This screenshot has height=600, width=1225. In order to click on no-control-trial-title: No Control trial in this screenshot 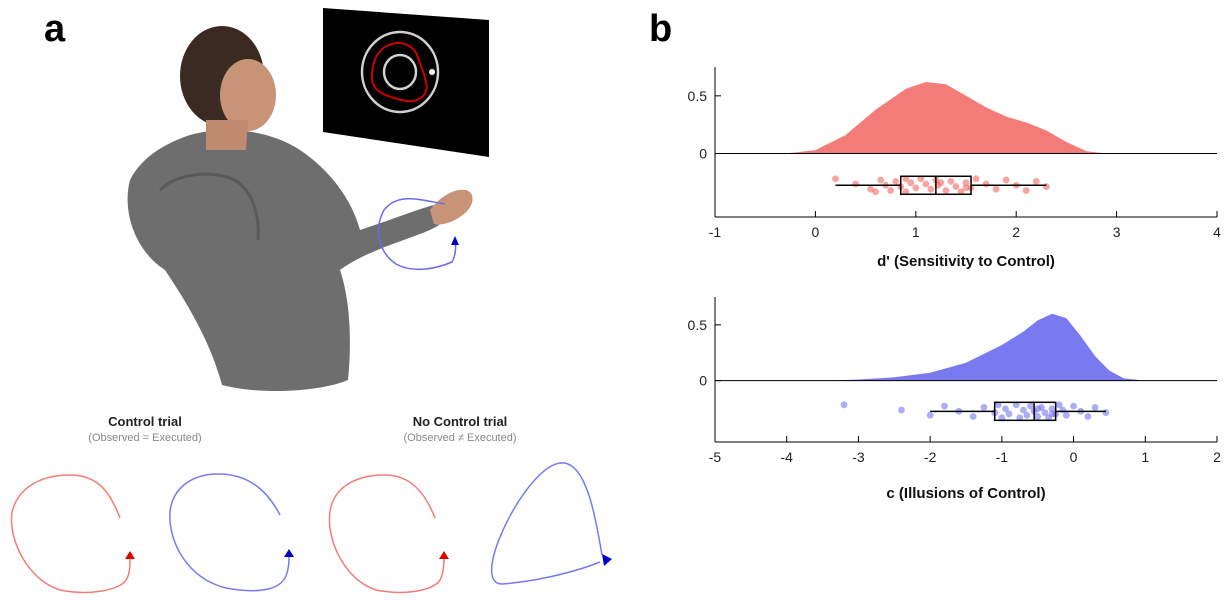, I will do `click(460, 421)`.